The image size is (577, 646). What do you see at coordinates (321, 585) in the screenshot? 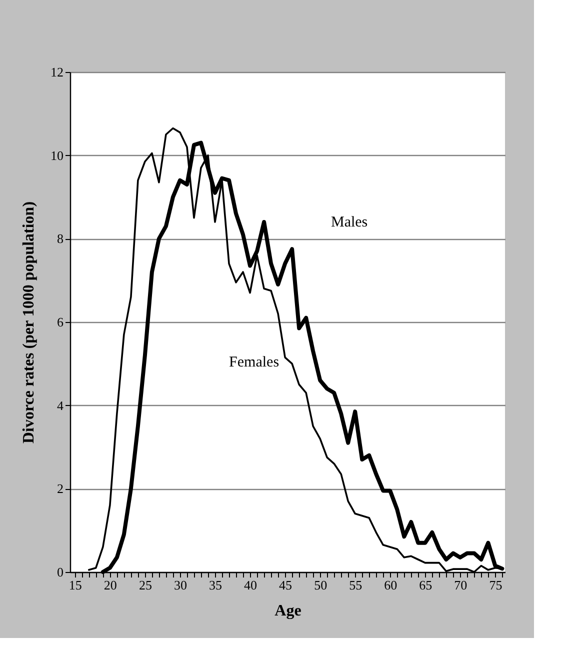
I see `x-tick-label: 50` at bounding box center [321, 585].